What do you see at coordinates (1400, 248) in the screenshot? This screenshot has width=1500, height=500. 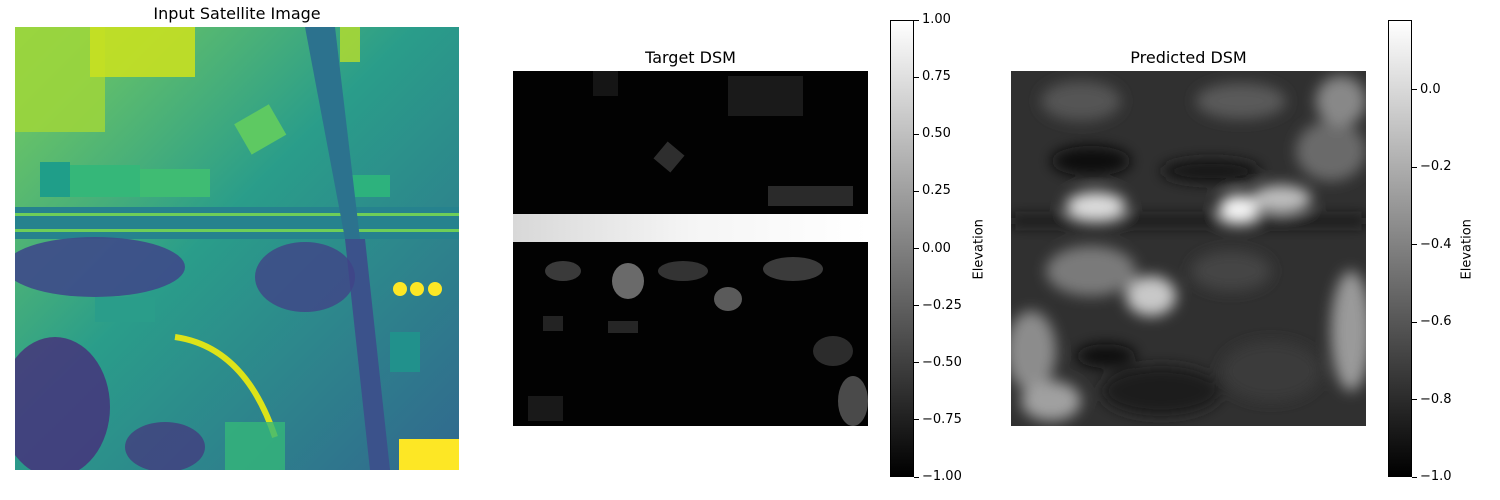 I see `predicted-dsm-colorbar` at bounding box center [1400, 248].